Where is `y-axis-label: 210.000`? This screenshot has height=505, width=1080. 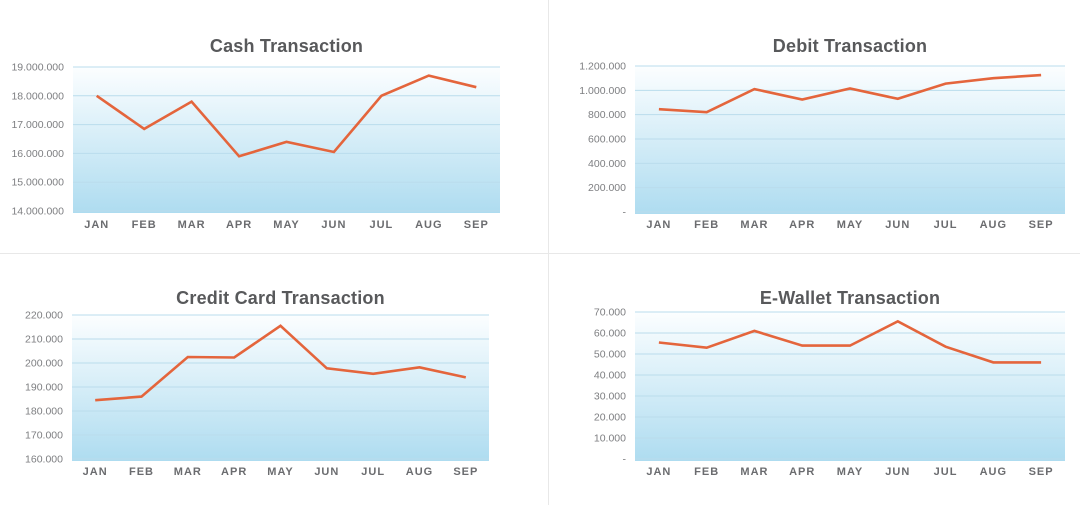
y-axis-label: 210.000 is located at coordinates (44, 340).